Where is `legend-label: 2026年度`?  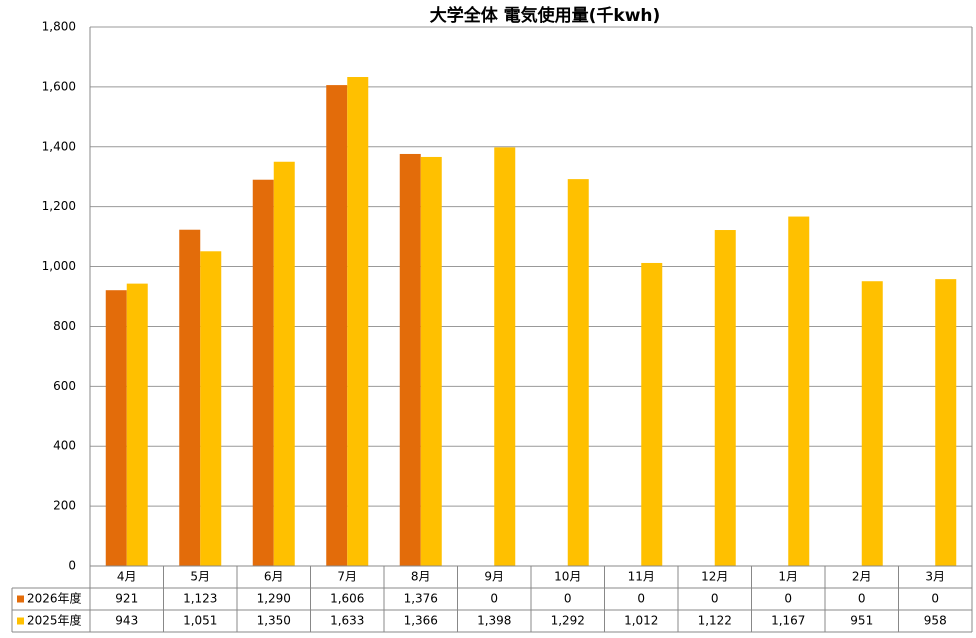
legend-label: 2026年度 is located at coordinates (54, 598).